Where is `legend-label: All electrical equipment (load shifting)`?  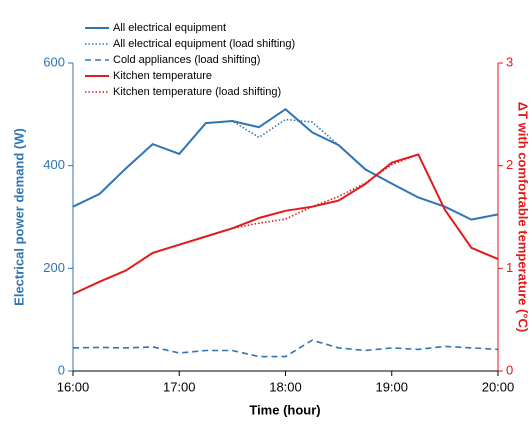 legend-label: All electrical equipment (load shifting) is located at coordinates (204, 44).